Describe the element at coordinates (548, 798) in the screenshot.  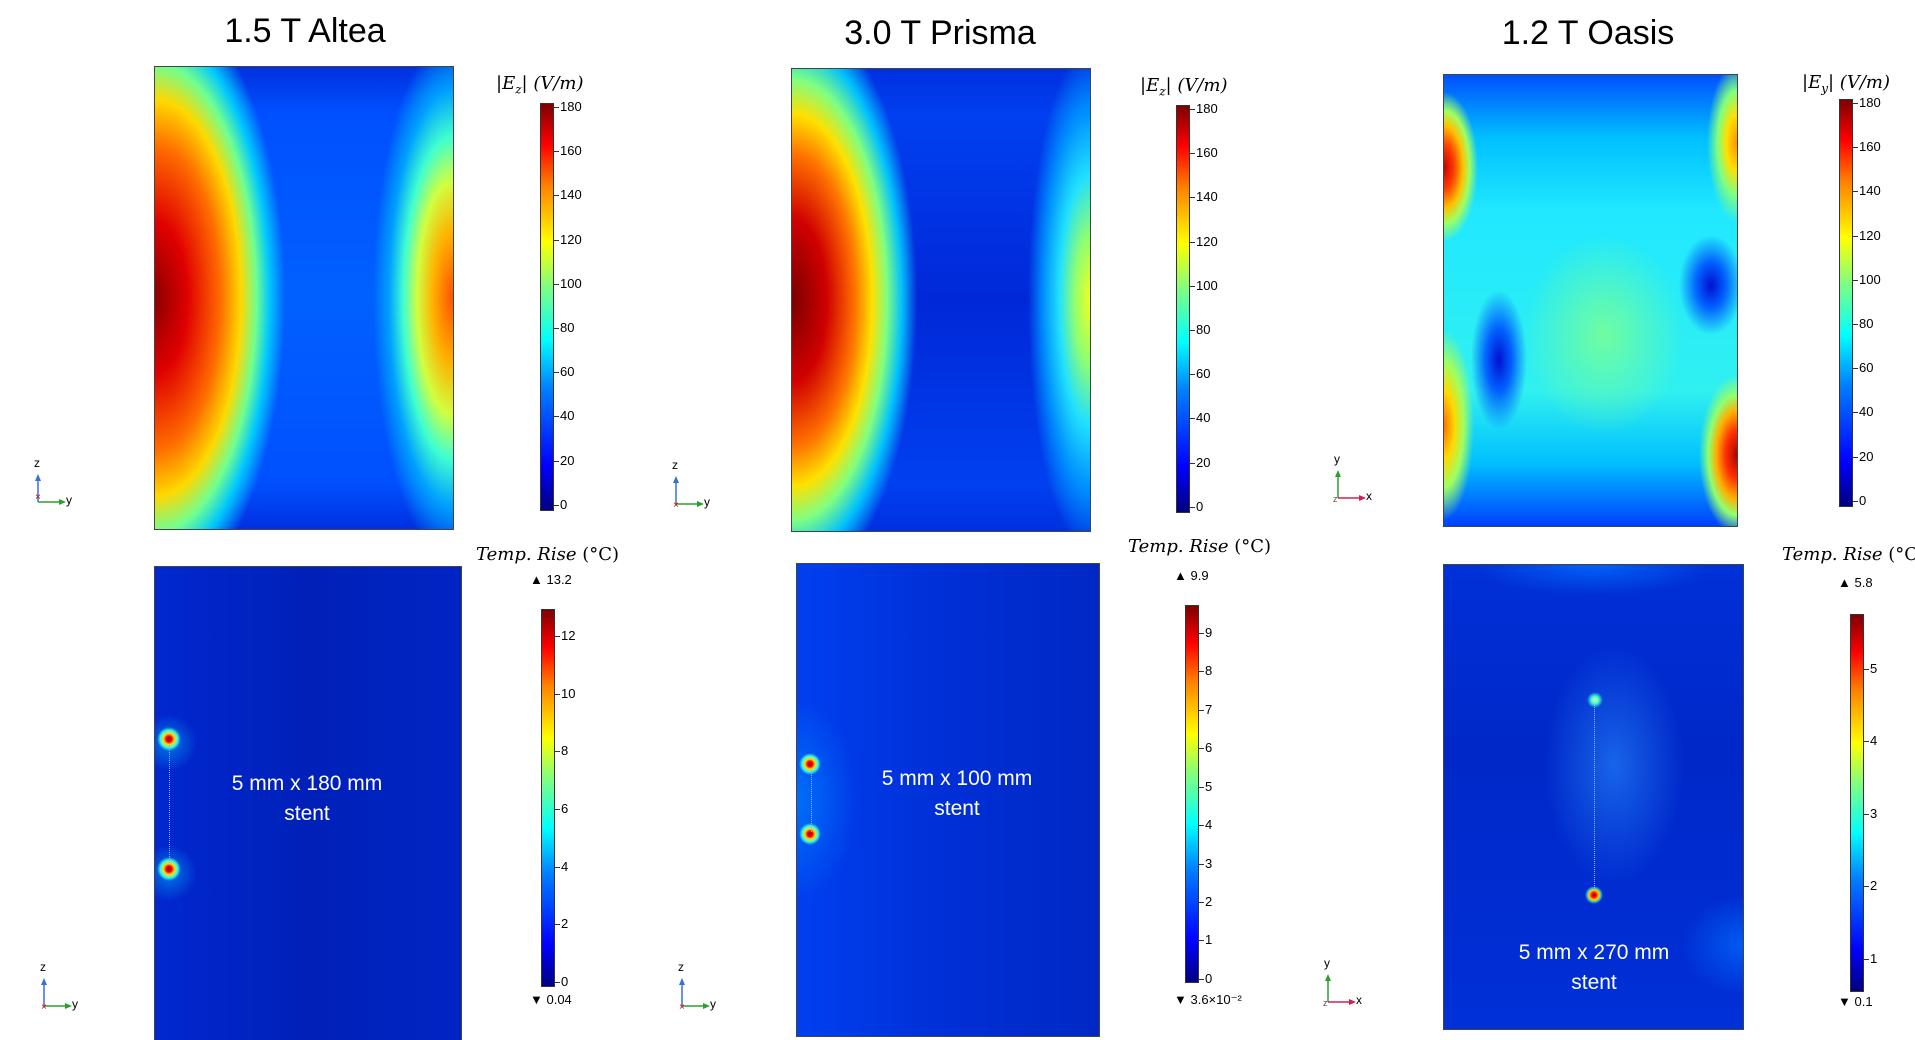
I see `panel-1-temp-colorbar` at that location.